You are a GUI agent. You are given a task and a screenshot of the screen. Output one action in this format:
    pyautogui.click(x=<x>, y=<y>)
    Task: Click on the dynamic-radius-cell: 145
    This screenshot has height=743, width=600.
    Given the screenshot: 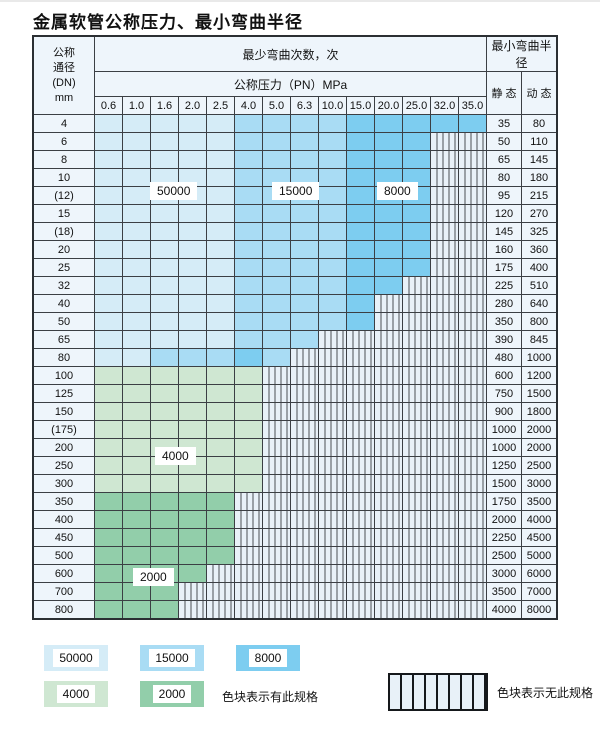 What is the action you would take?
    pyautogui.click(x=539, y=159)
    